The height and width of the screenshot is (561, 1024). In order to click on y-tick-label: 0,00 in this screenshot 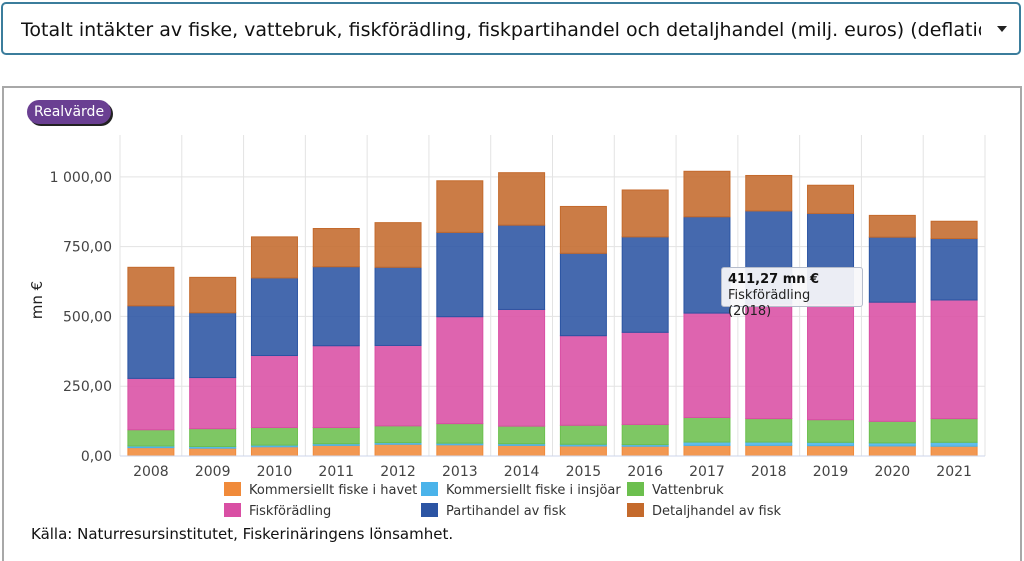, I will do `click(96, 457)`.